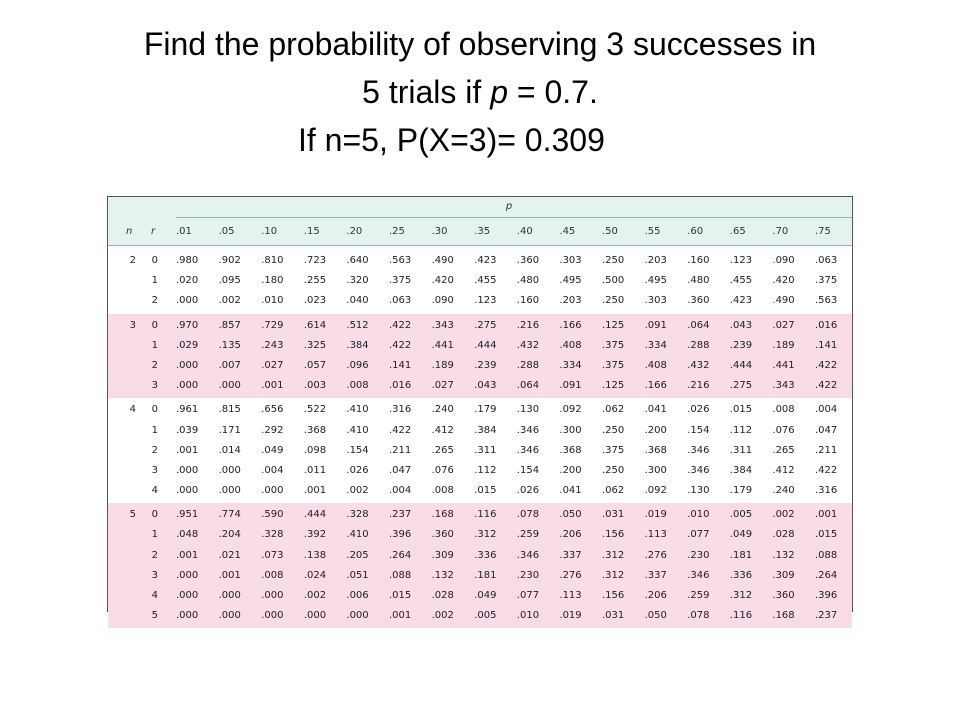 This screenshot has height=720, width=960. What do you see at coordinates (741, 616) in the screenshot?
I see `probability-cell: .116` at bounding box center [741, 616].